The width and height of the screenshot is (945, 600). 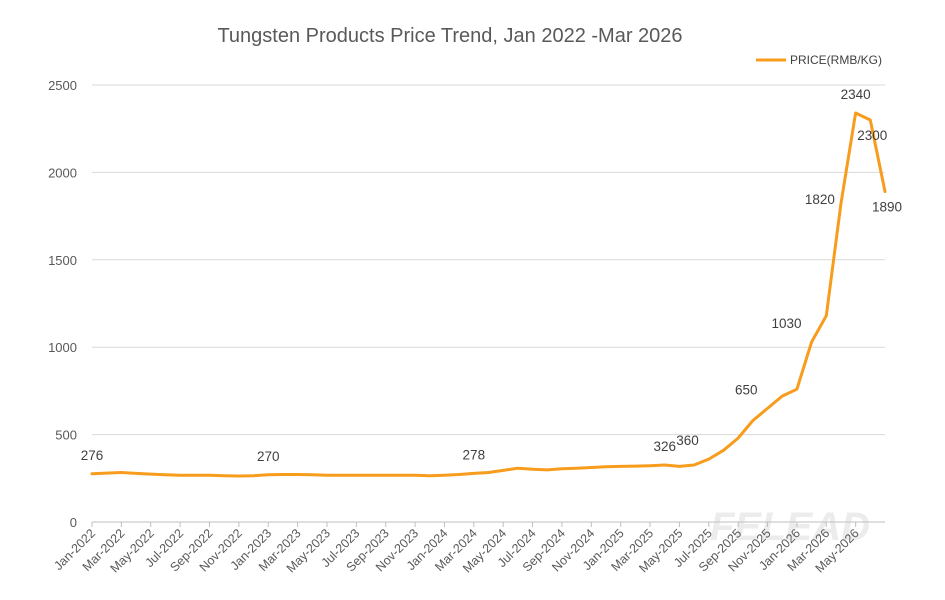 I want to click on y-tick-label: 2500, so click(x=62, y=85).